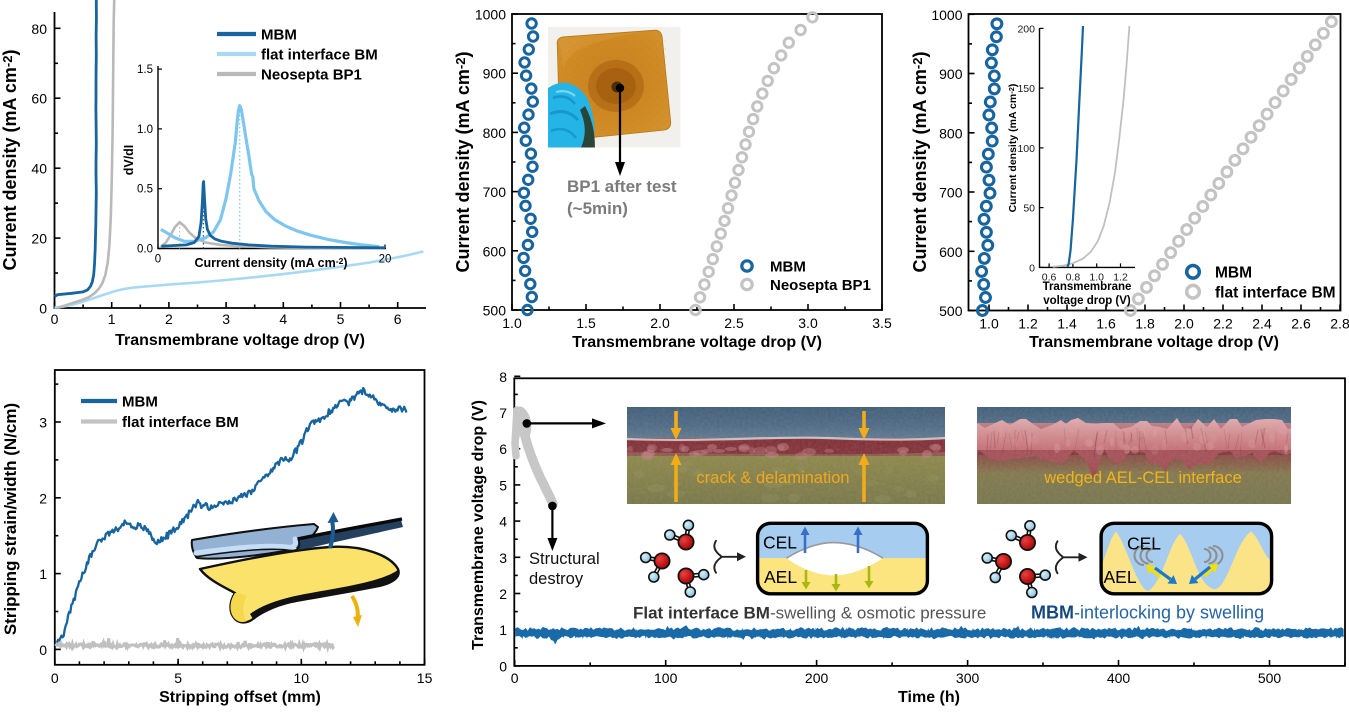 This screenshot has width=1349, height=715. Describe the element at coordinates (1026, 89) in the screenshot. I see `svg-text: 150` at that location.